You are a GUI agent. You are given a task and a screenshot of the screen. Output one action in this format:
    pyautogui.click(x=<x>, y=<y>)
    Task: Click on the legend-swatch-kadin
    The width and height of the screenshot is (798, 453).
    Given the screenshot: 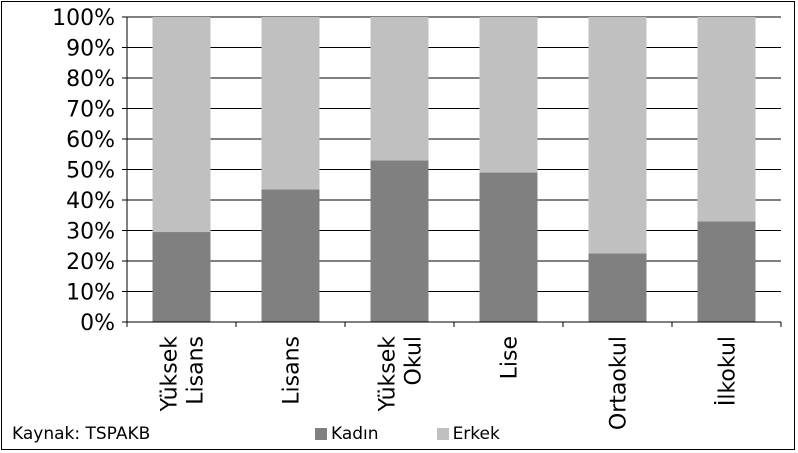 What is the action you would take?
    pyautogui.click(x=321, y=434)
    